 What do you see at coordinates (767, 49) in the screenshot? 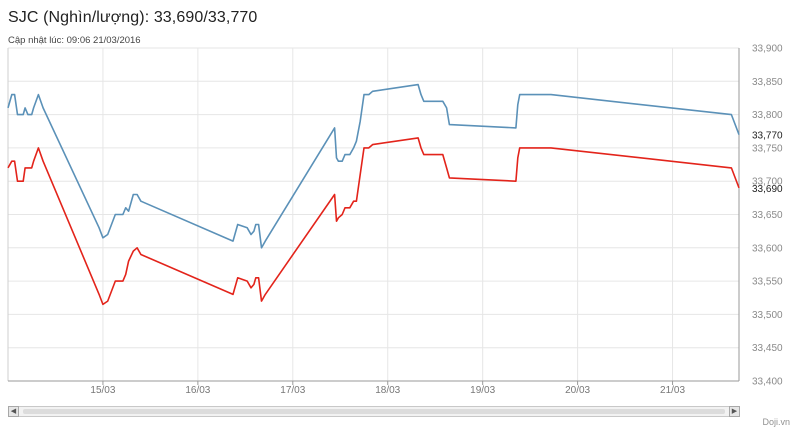
I see `y-tick-label: 33,900` at bounding box center [767, 49].